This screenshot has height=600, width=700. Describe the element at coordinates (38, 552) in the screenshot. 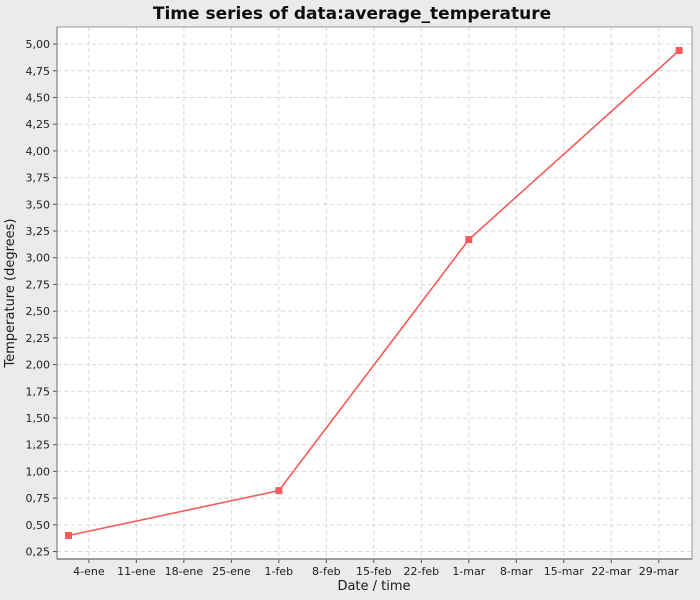

I see `y-tick-label: 0,25` at that location.